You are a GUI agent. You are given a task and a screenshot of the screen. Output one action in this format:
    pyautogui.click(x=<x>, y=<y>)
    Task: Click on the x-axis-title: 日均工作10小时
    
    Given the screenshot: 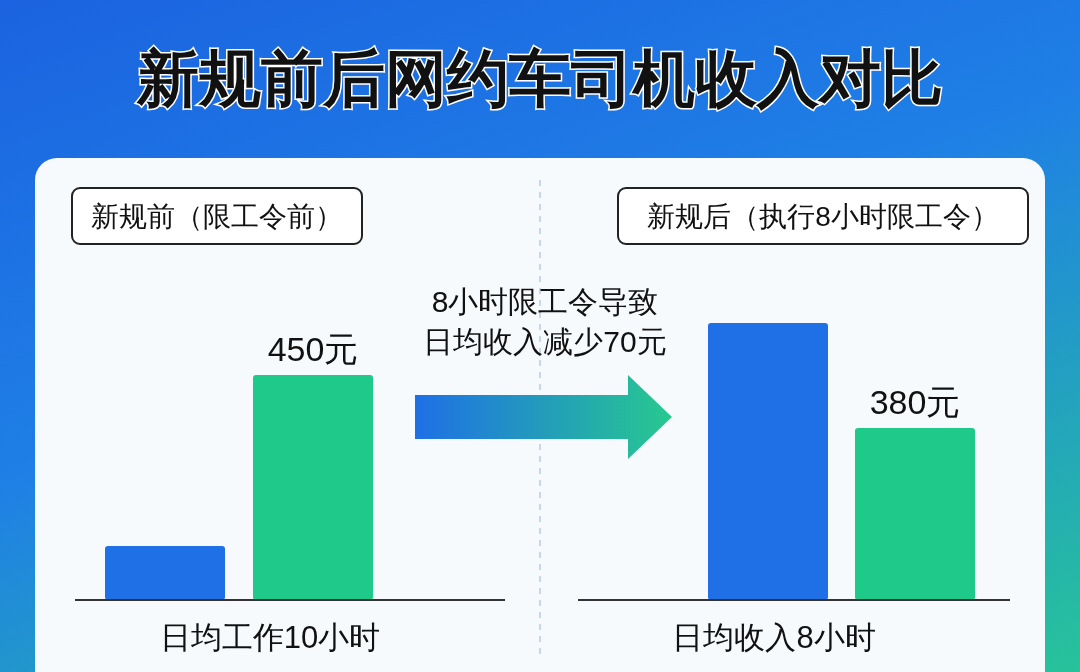 What is the action you would take?
    pyautogui.click(x=270, y=637)
    